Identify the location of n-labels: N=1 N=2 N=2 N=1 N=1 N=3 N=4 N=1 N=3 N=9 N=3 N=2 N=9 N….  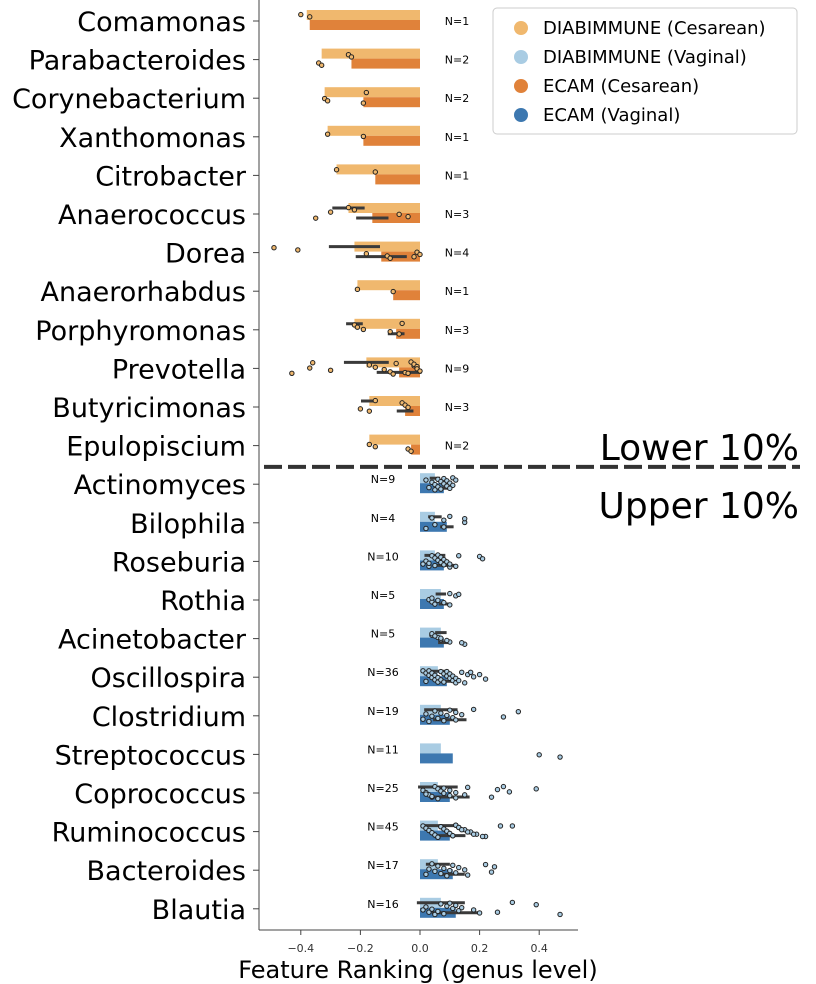
(418, 463).